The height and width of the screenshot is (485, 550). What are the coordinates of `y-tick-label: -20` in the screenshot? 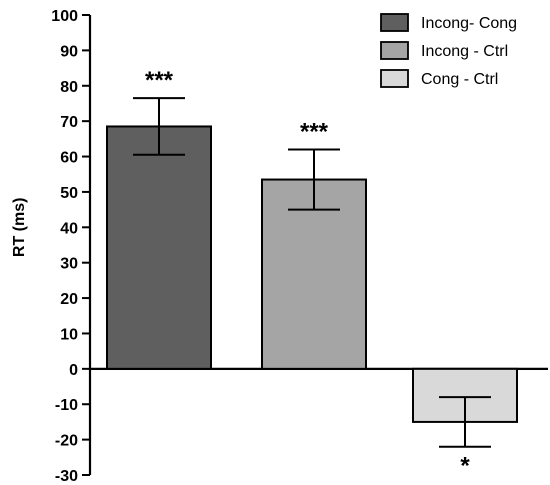 It's located at (66, 441).